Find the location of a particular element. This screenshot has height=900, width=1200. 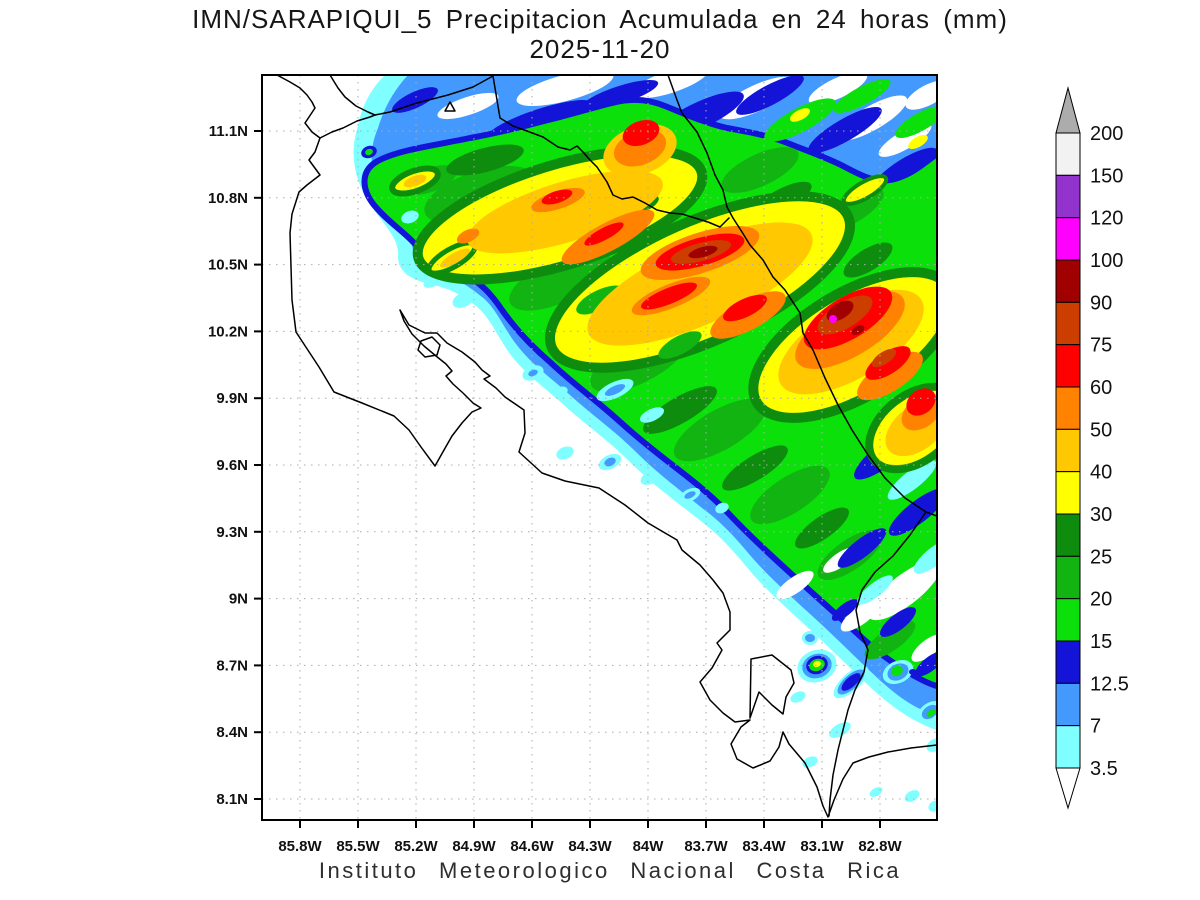

colorbar-tick-label: 75 is located at coordinates (1101, 346).